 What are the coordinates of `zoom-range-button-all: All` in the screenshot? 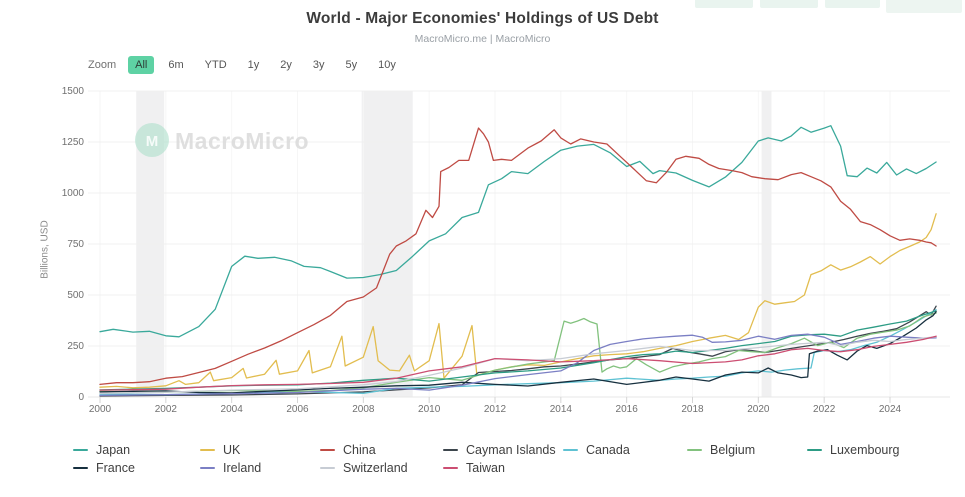 It's located at (141, 65).